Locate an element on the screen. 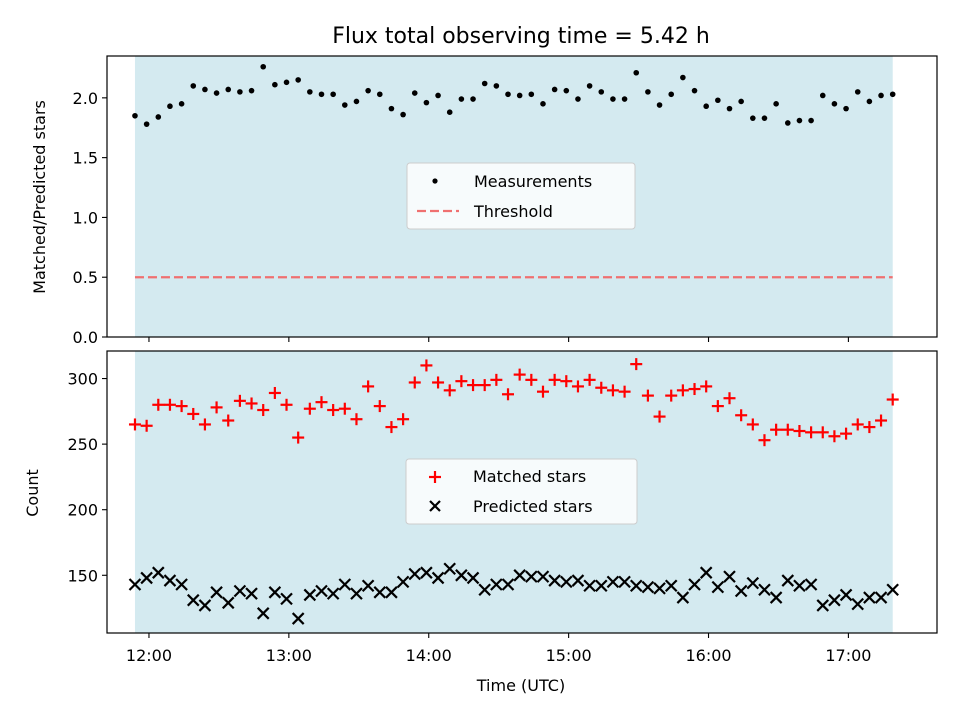  ratio-x-ticks is located at coordinates (498, 339).